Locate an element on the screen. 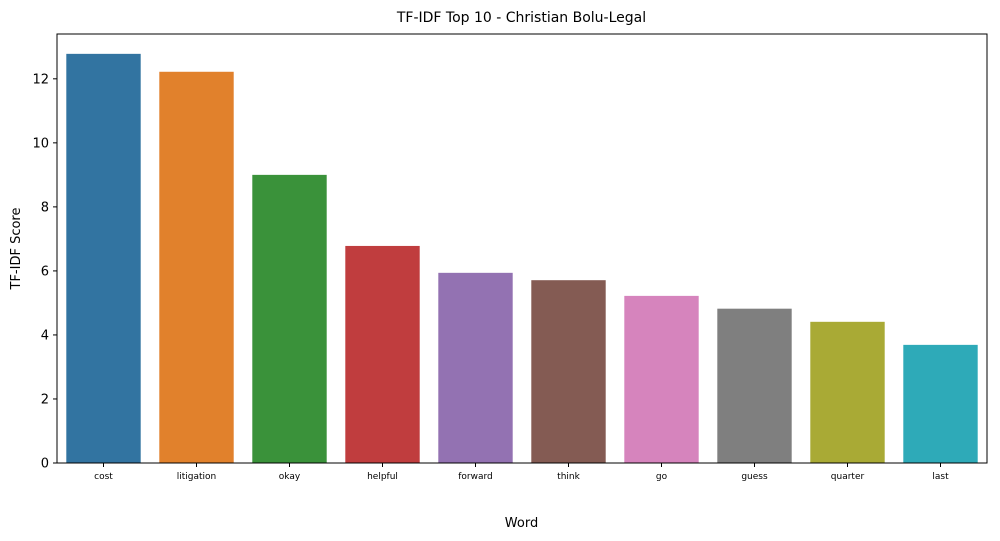 This screenshot has height=541, width=1000. y-tick-label: 0 is located at coordinates (45, 464).